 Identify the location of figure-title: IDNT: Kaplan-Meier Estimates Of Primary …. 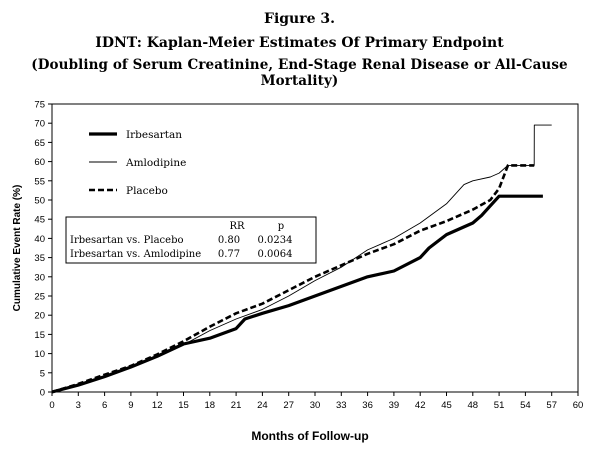
(299, 43).